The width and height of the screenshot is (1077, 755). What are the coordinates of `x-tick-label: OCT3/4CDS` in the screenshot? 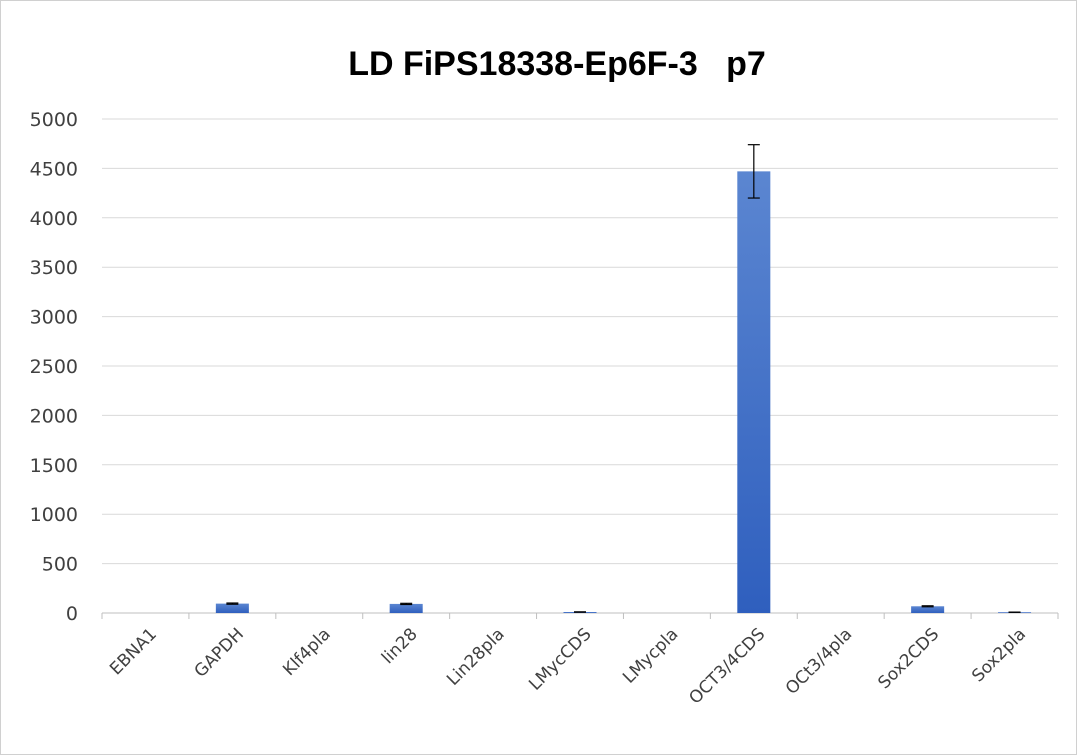 It's located at (727, 666).